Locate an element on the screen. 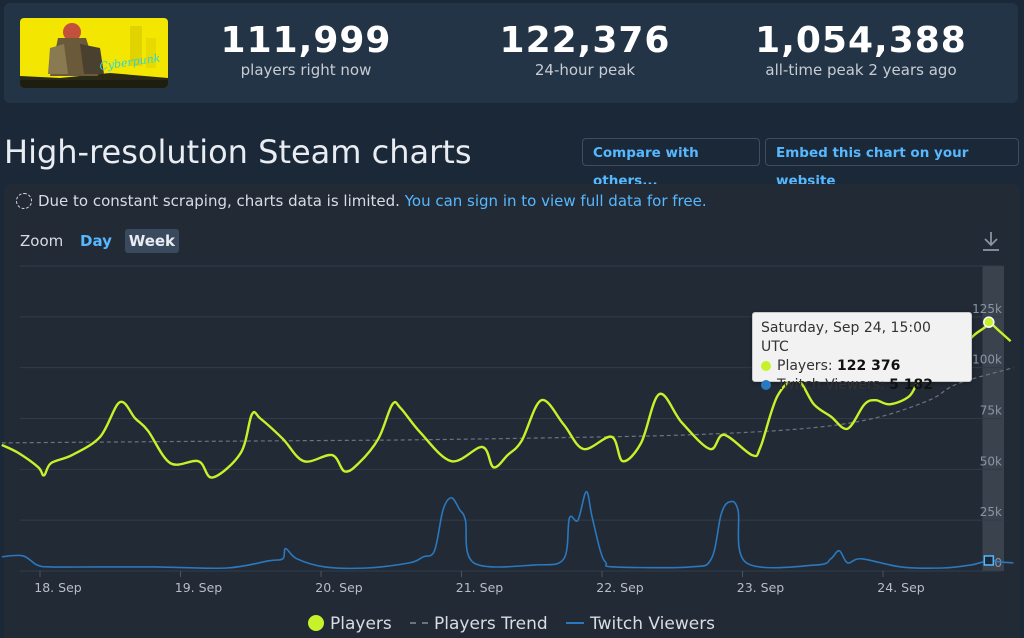 The image size is (1024, 638). x-tick-label: 18. Sep is located at coordinates (57, 587).